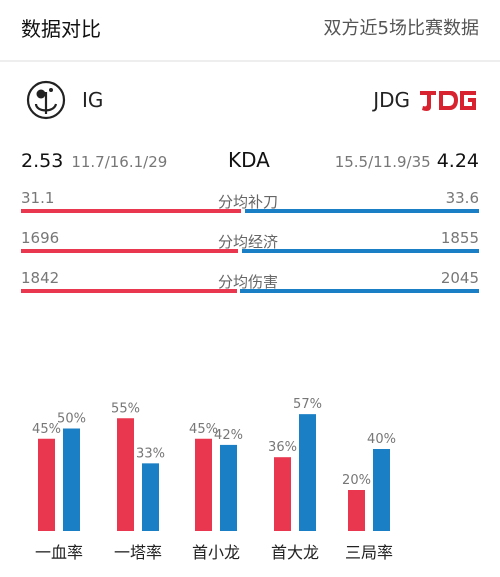 The image size is (500, 577). I want to click on stat-row-cs: 31.1 分均补刀 33.6, so click(250, 204).